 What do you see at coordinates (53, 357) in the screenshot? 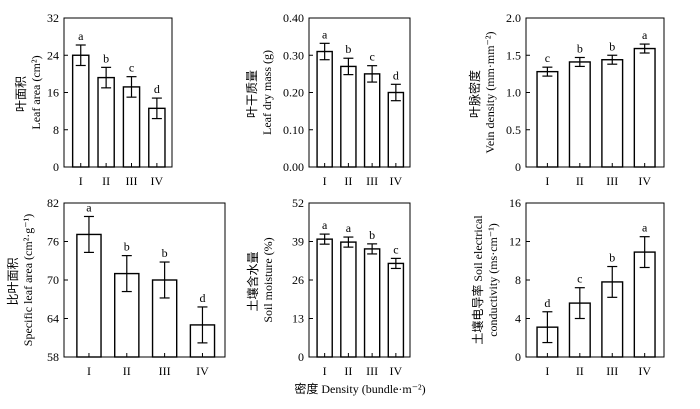
I see `y-tick-label: 58` at bounding box center [53, 357].